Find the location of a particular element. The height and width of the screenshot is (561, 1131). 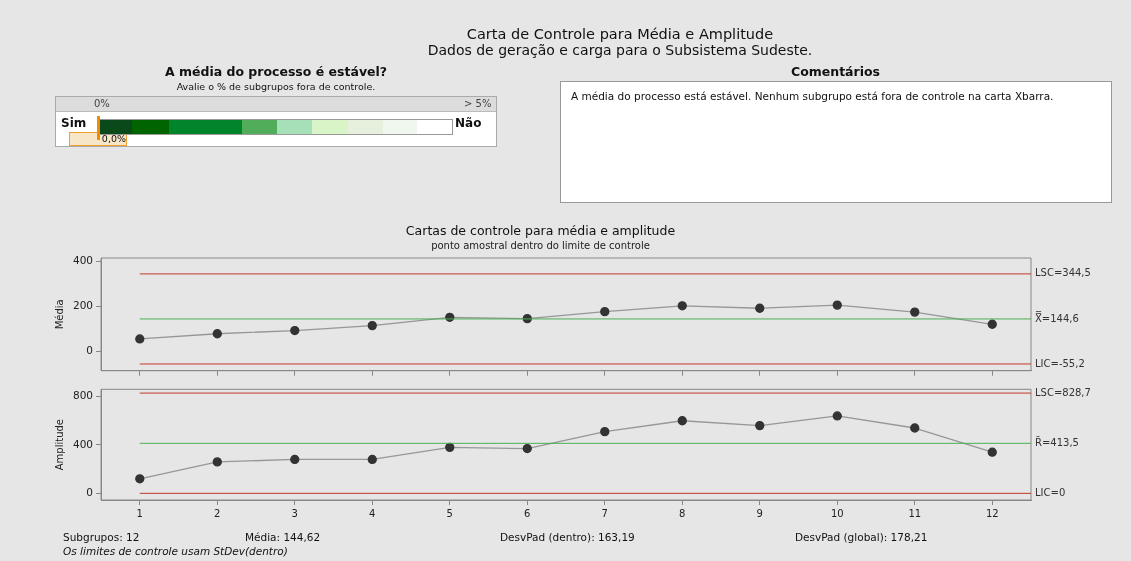

text: Comentários is located at coordinates (835, 71).